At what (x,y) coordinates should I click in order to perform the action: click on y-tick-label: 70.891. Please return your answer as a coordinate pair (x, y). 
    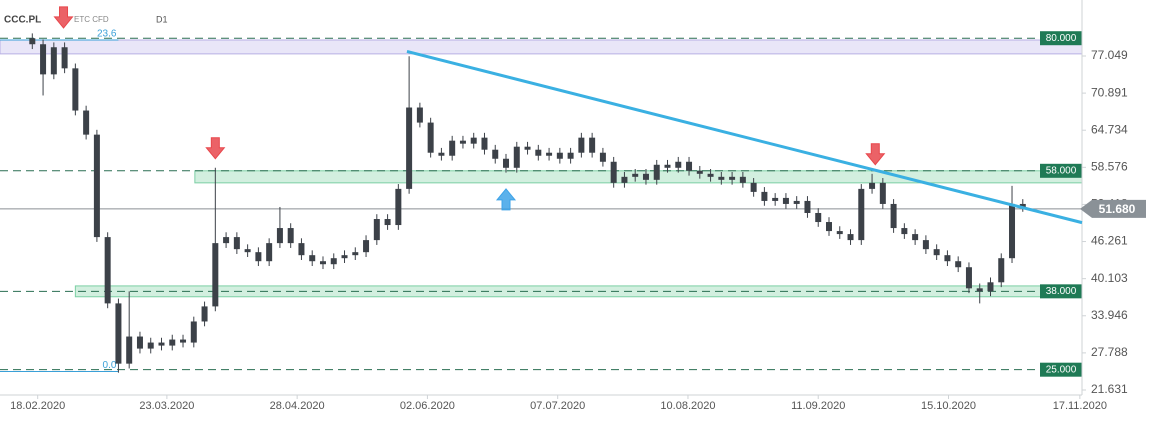
    Looking at the image, I should click on (1109, 92).